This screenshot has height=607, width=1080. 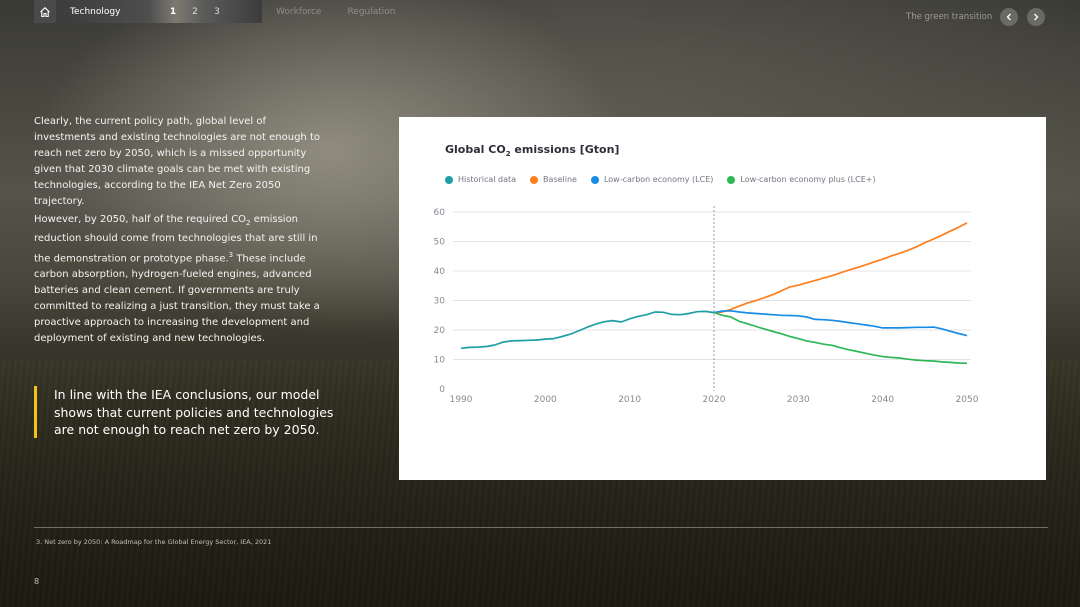 What do you see at coordinates (658, 179) in the screenshot?
I see `legend-label-lce: Low-carbon economy (LCE)` at bounding box center [658, 179].